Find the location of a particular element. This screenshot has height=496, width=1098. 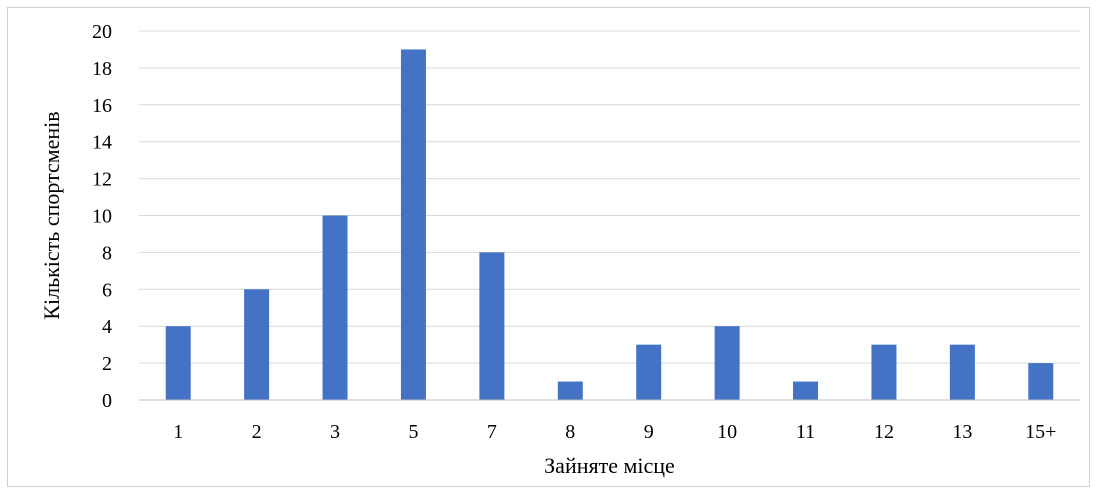

y-tick-label: 0 is located at coordinates (107, 401).